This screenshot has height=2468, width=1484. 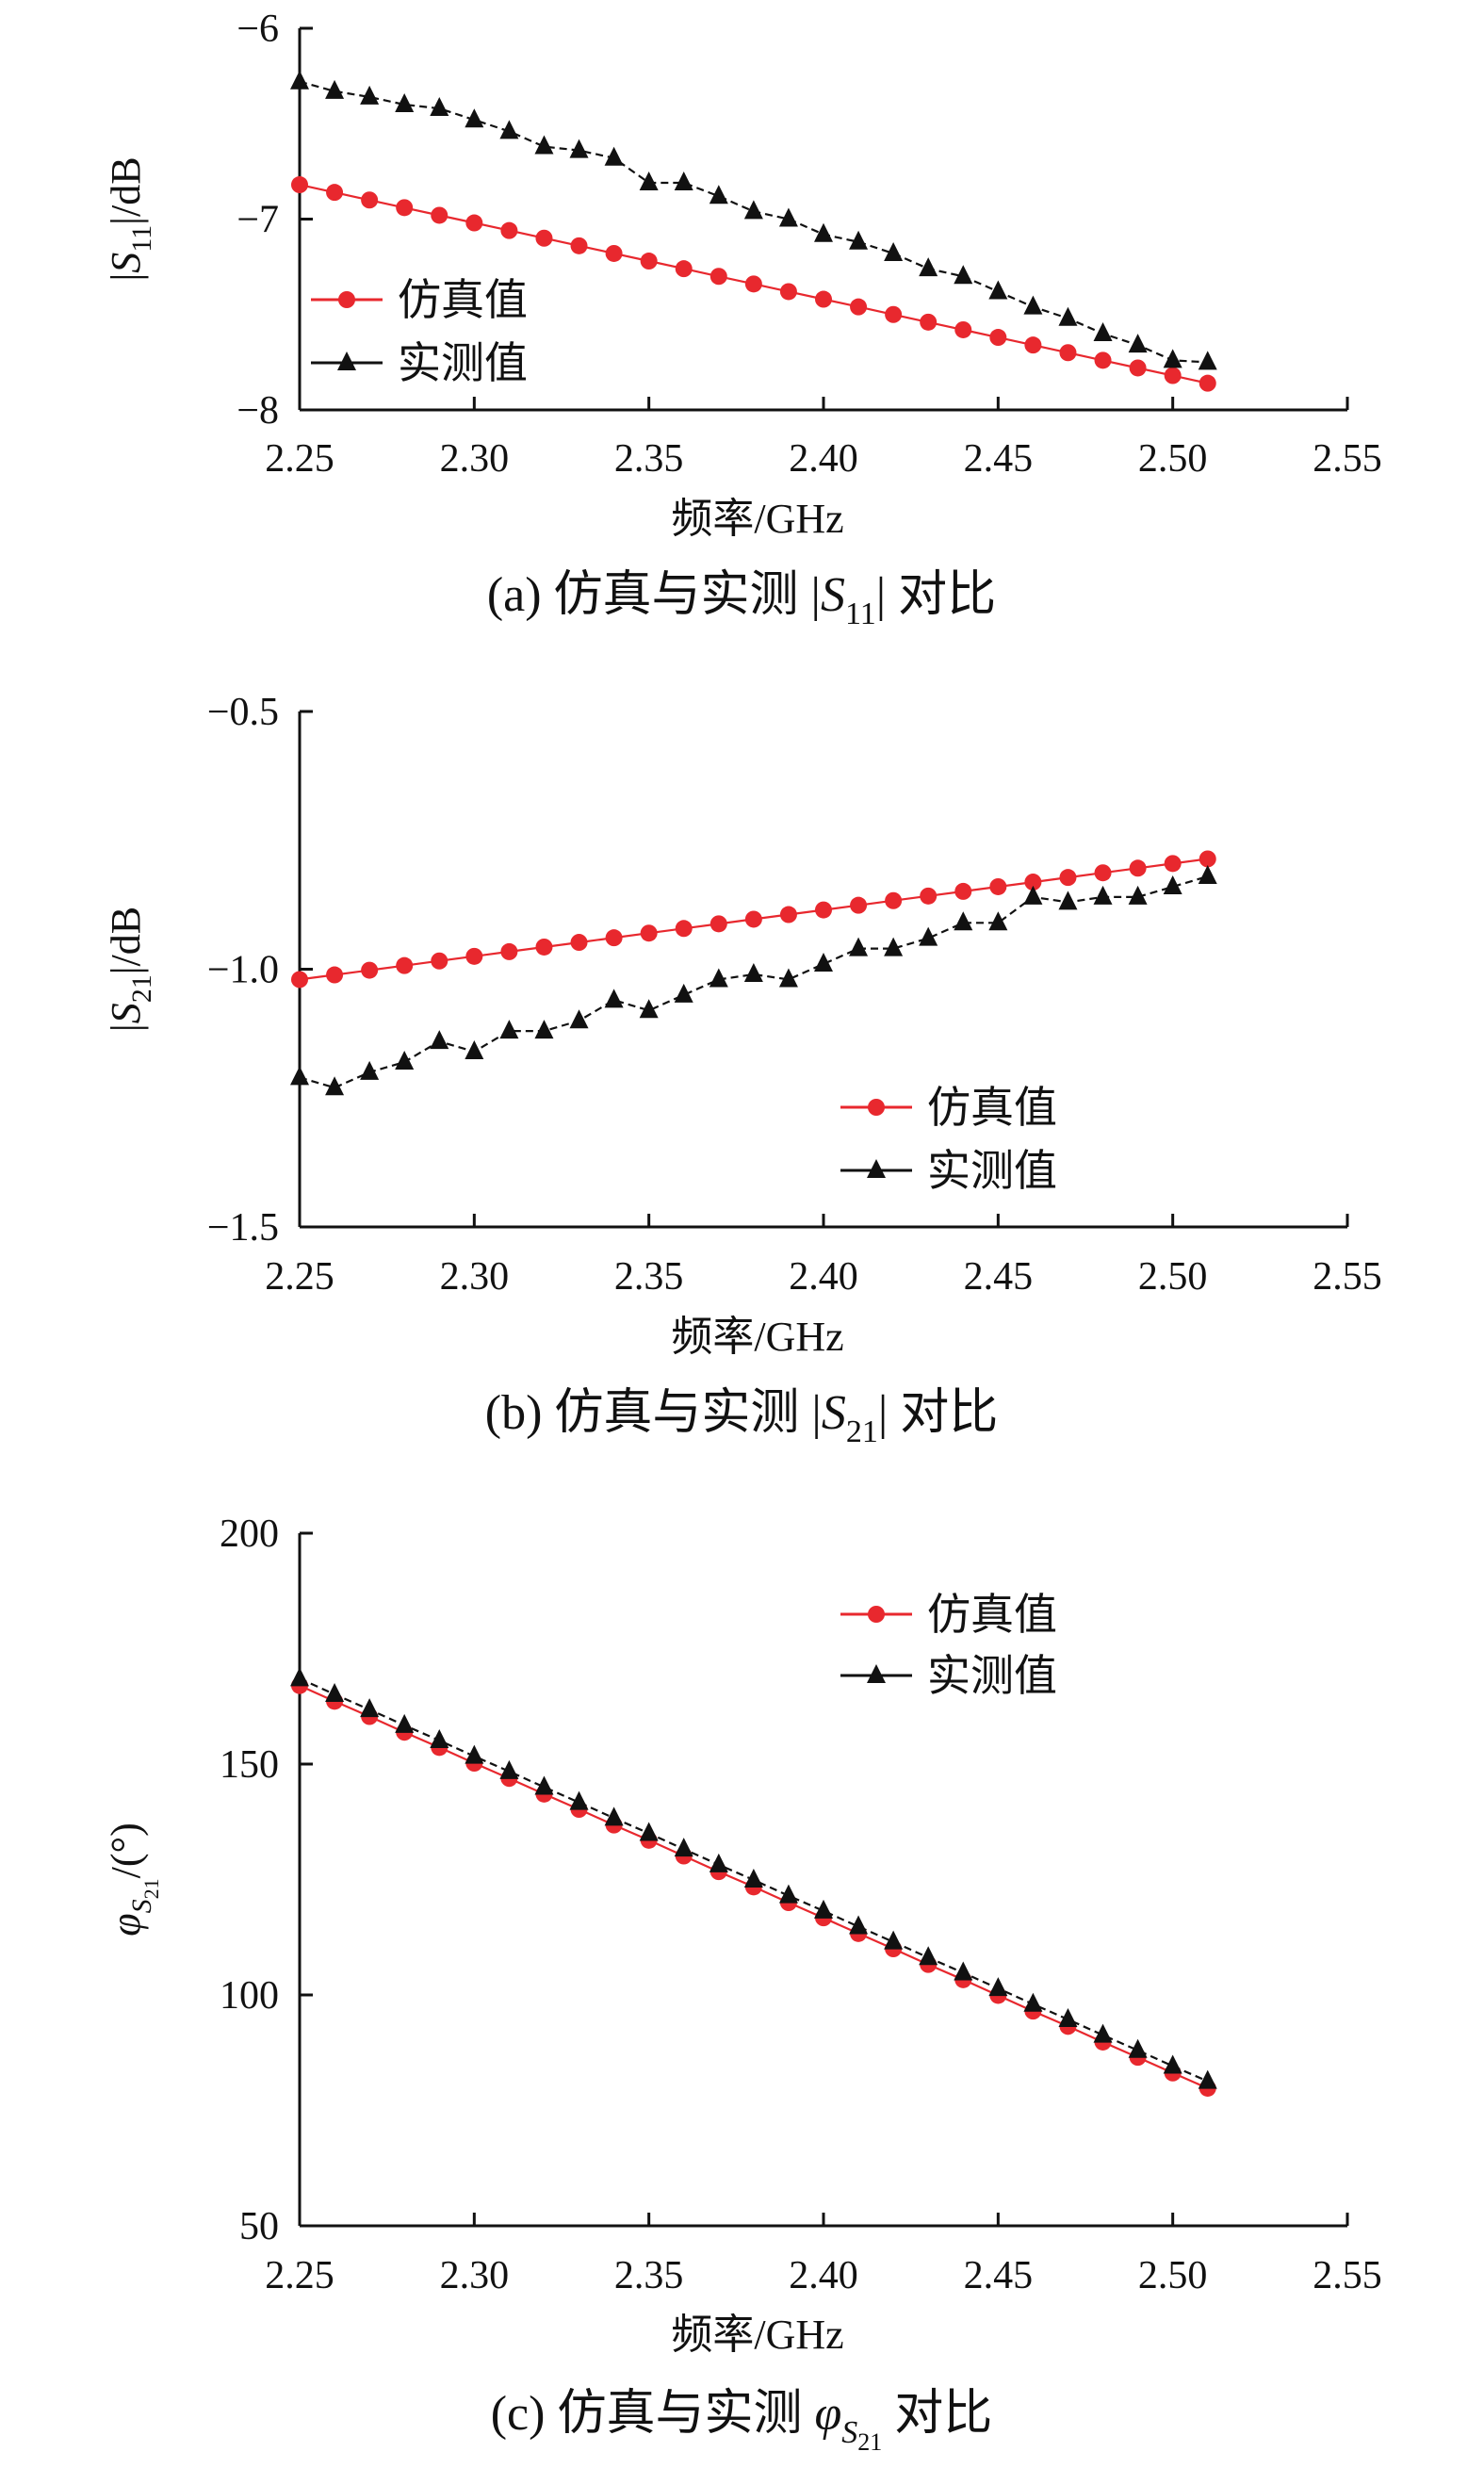 I want to click on y-tick-label: 200, so click(x=250, y=1534).